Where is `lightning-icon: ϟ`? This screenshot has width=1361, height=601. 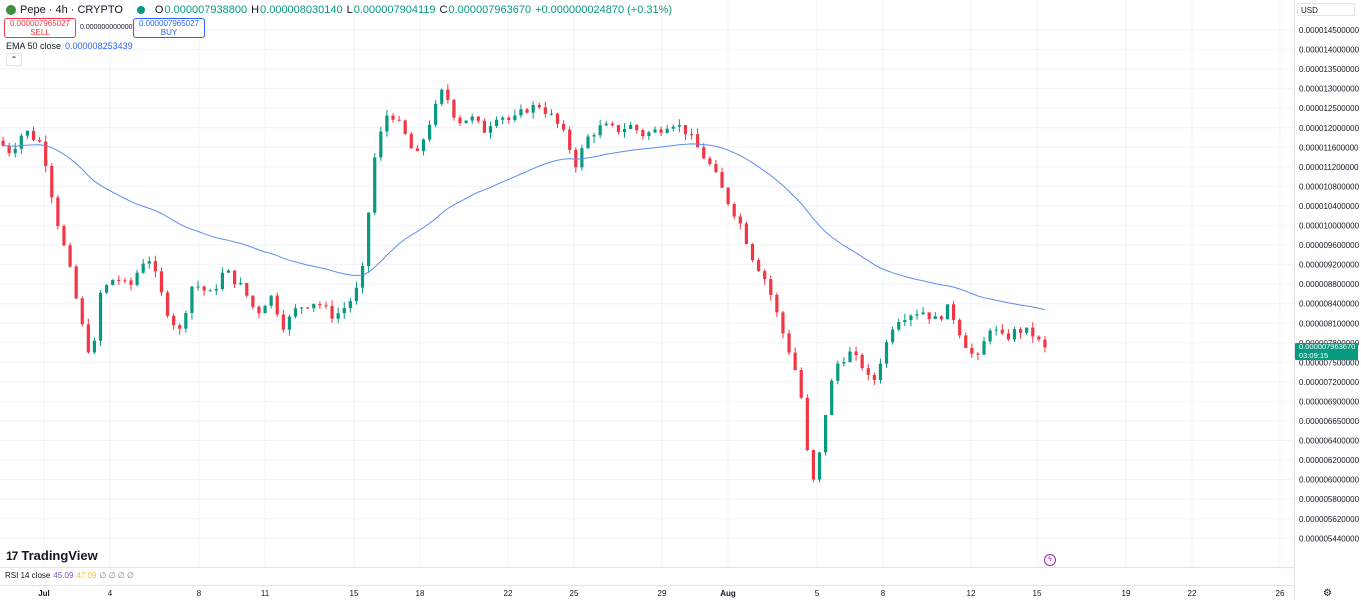 lightning-icon: ϟ is located at coordinates (1050, 560).